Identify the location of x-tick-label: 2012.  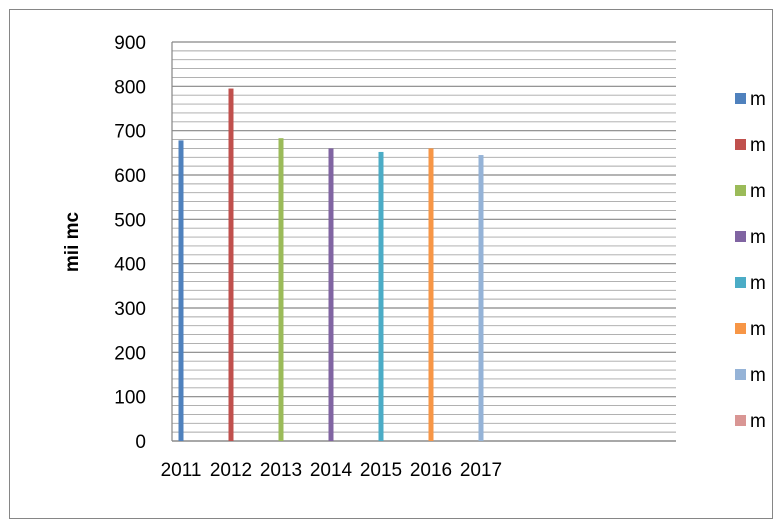
(231, 470).